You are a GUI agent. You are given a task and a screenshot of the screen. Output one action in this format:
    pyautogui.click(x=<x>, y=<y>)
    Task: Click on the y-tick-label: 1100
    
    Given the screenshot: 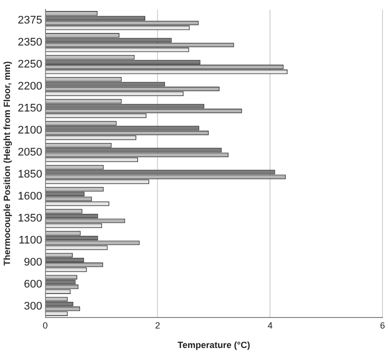 What is the action you would take?
    pyautogui.click(x=30, y=240)
    